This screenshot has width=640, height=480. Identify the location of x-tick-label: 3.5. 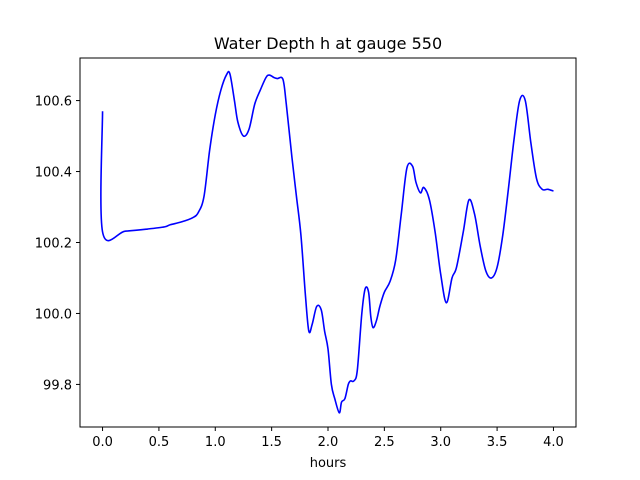
(497, 442).